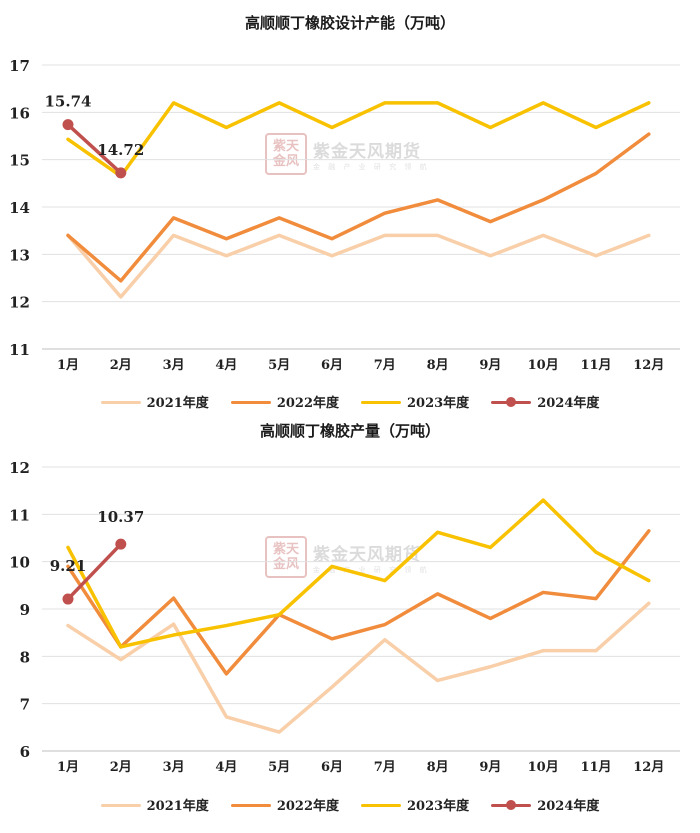 Image resolution: width=700 pixels, height=833 pixels. What do you see at coordinates (349, 23) in the screenshot?
I see `chart-title: 高顺顺丁橡胶设计产能（万吨）` at bounding box center [349, 23].